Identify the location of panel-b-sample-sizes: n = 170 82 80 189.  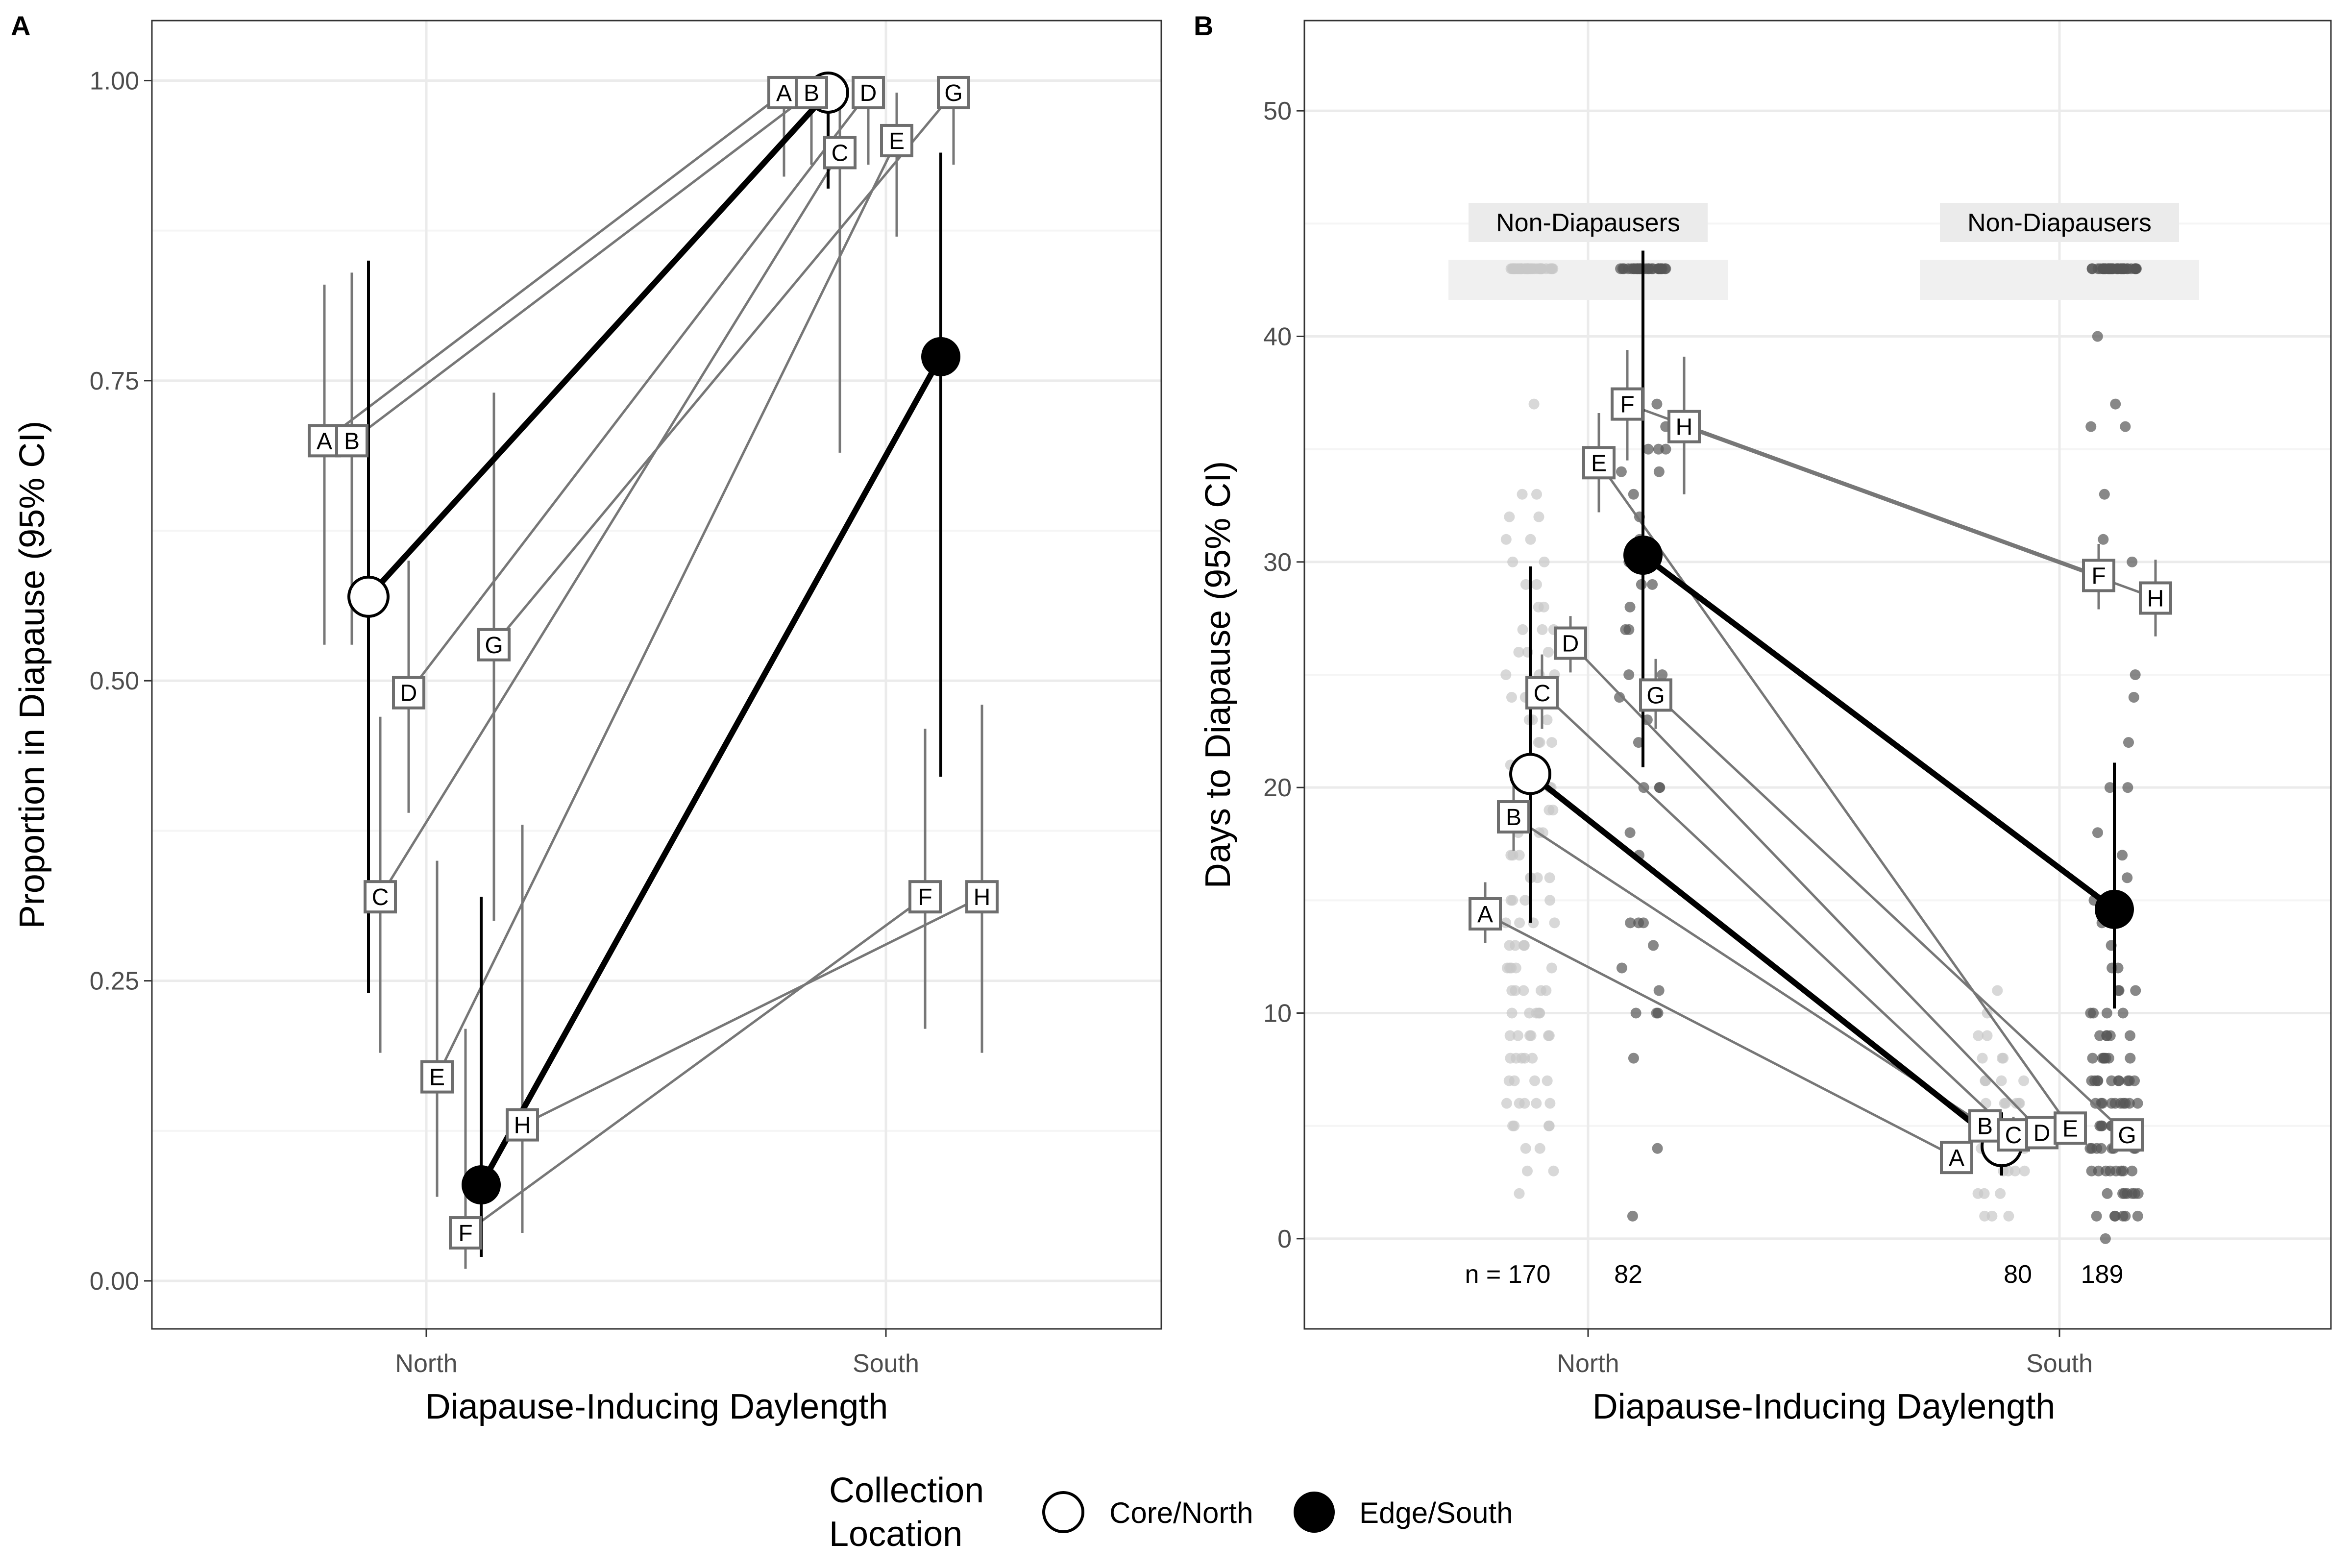
(1794, 1274).